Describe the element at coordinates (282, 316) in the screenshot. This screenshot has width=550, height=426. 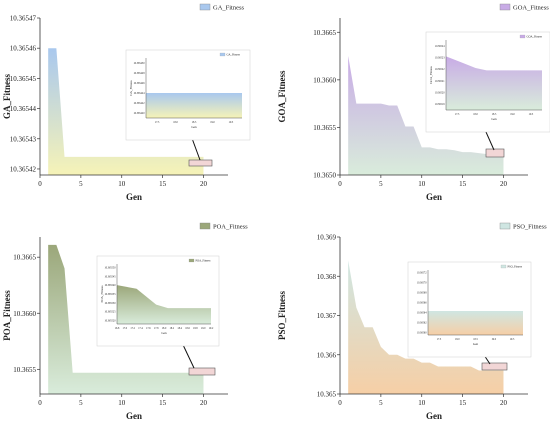
I see `y-axis-label: PSO_Fitness` at that location.